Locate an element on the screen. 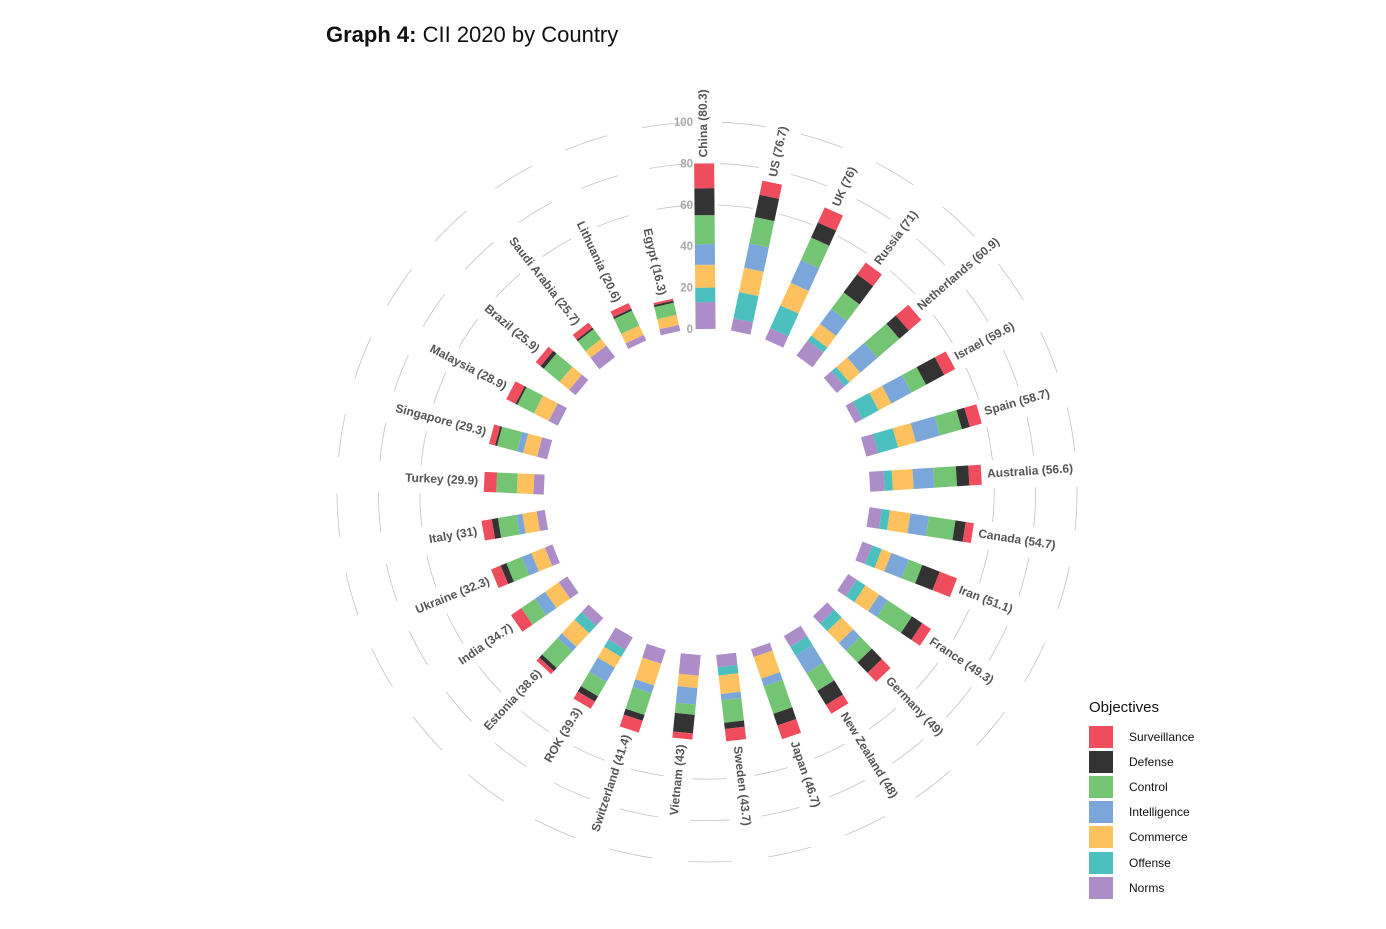 The image size is (1386, 929). radial-tick-labels: 0 20 40 60 80 100 is located at coordinates (683, 226).